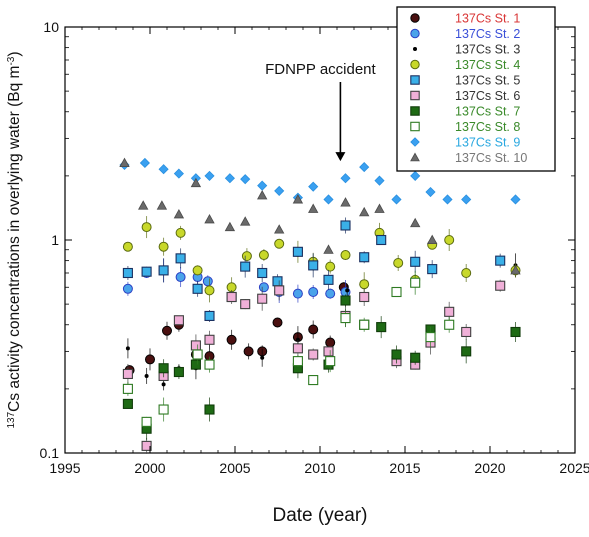  I want to click on x-tick-label: 1995, so click(64, 468).